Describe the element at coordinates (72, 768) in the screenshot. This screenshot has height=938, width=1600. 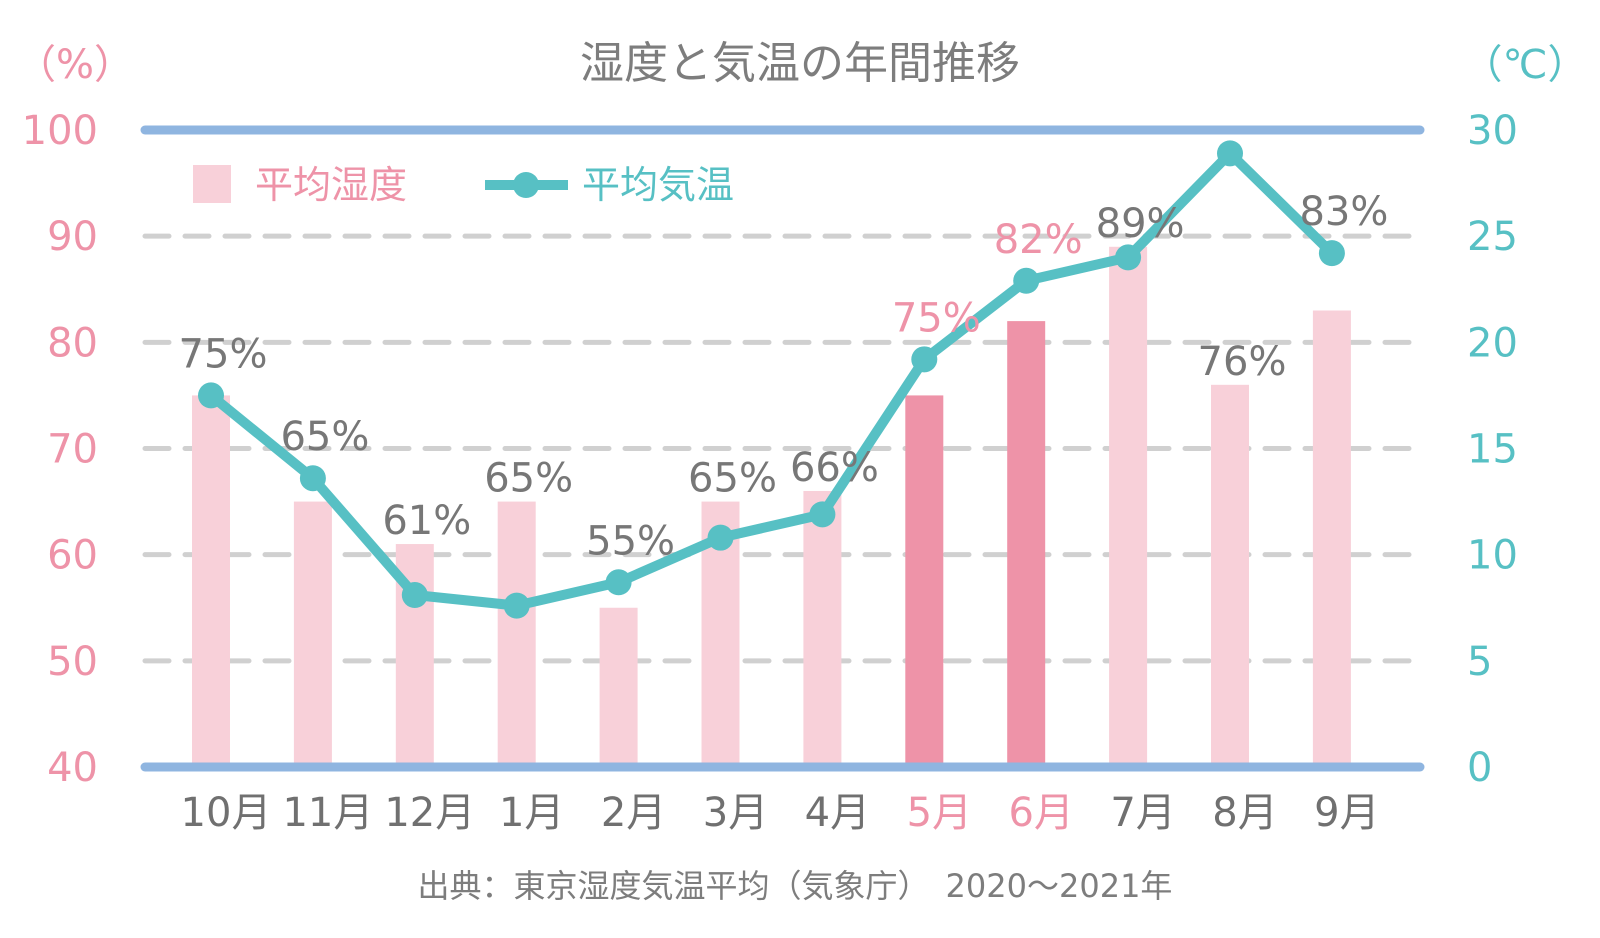
I see `left-tick-40: 40` at that location.